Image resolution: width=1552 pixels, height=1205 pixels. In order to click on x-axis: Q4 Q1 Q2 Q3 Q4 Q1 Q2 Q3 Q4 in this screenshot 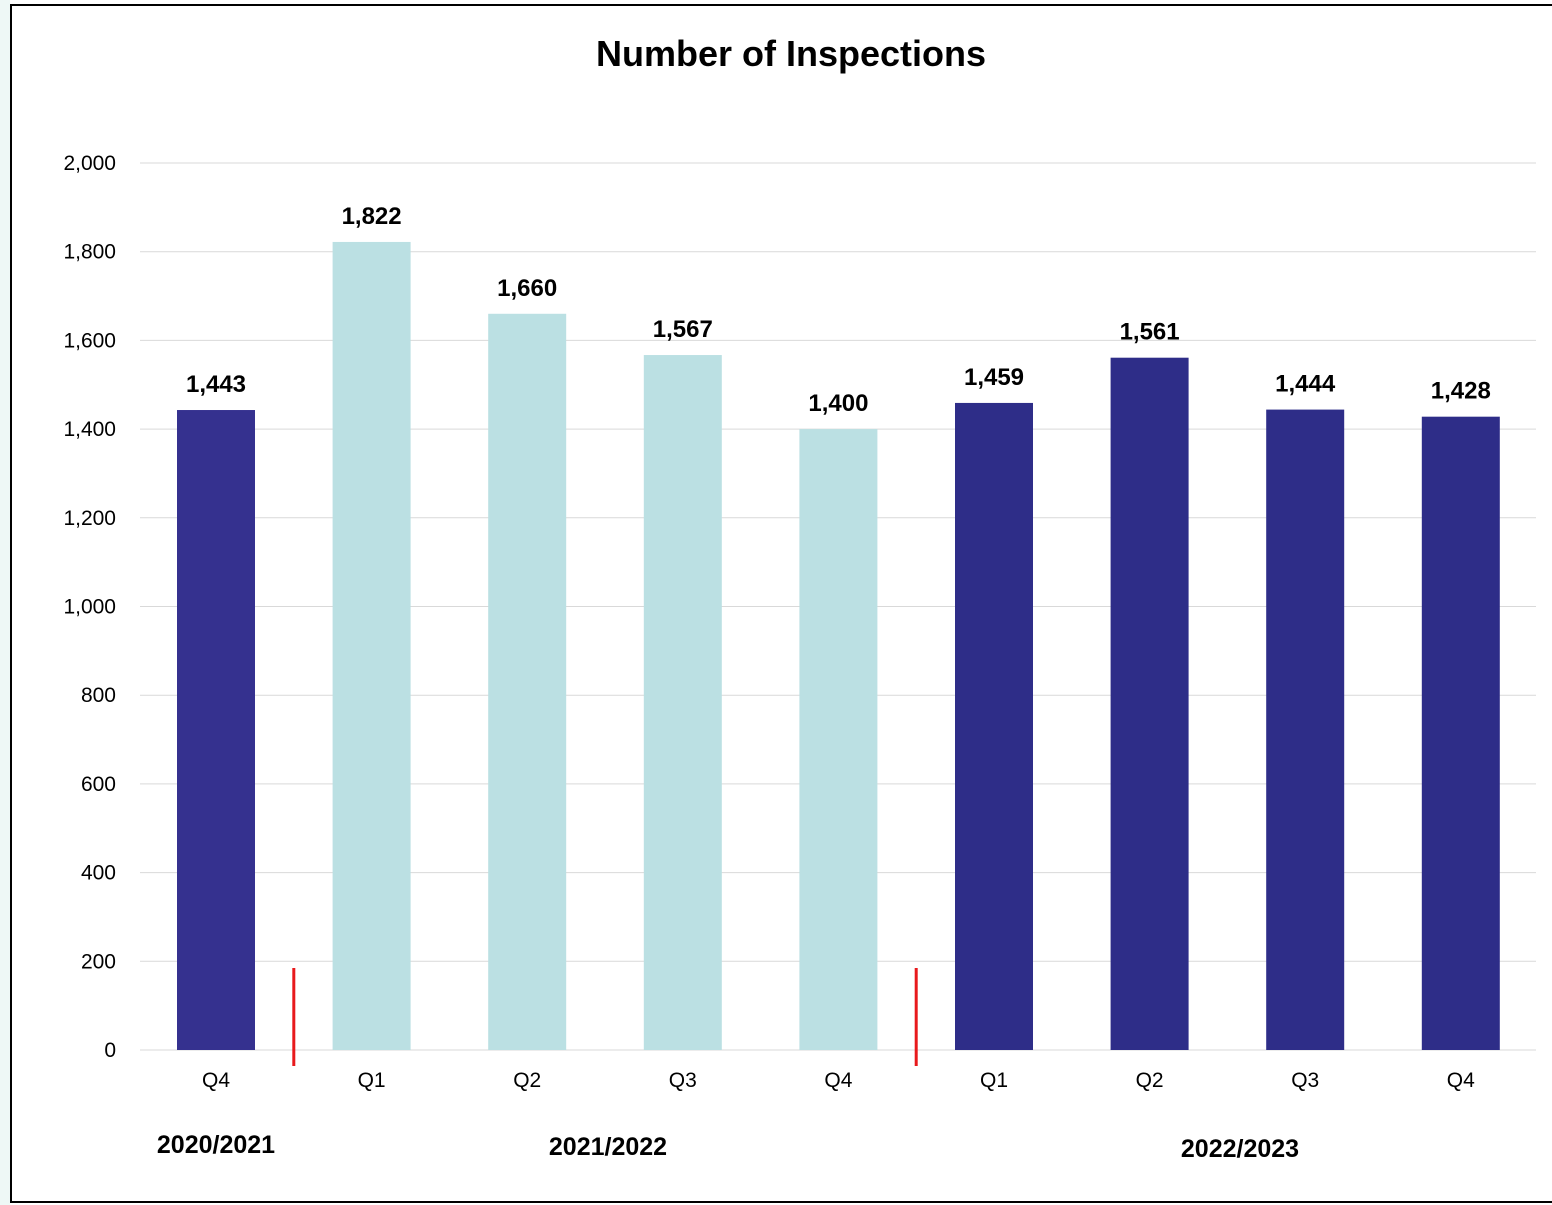, I will do `click(838, 1080)`.